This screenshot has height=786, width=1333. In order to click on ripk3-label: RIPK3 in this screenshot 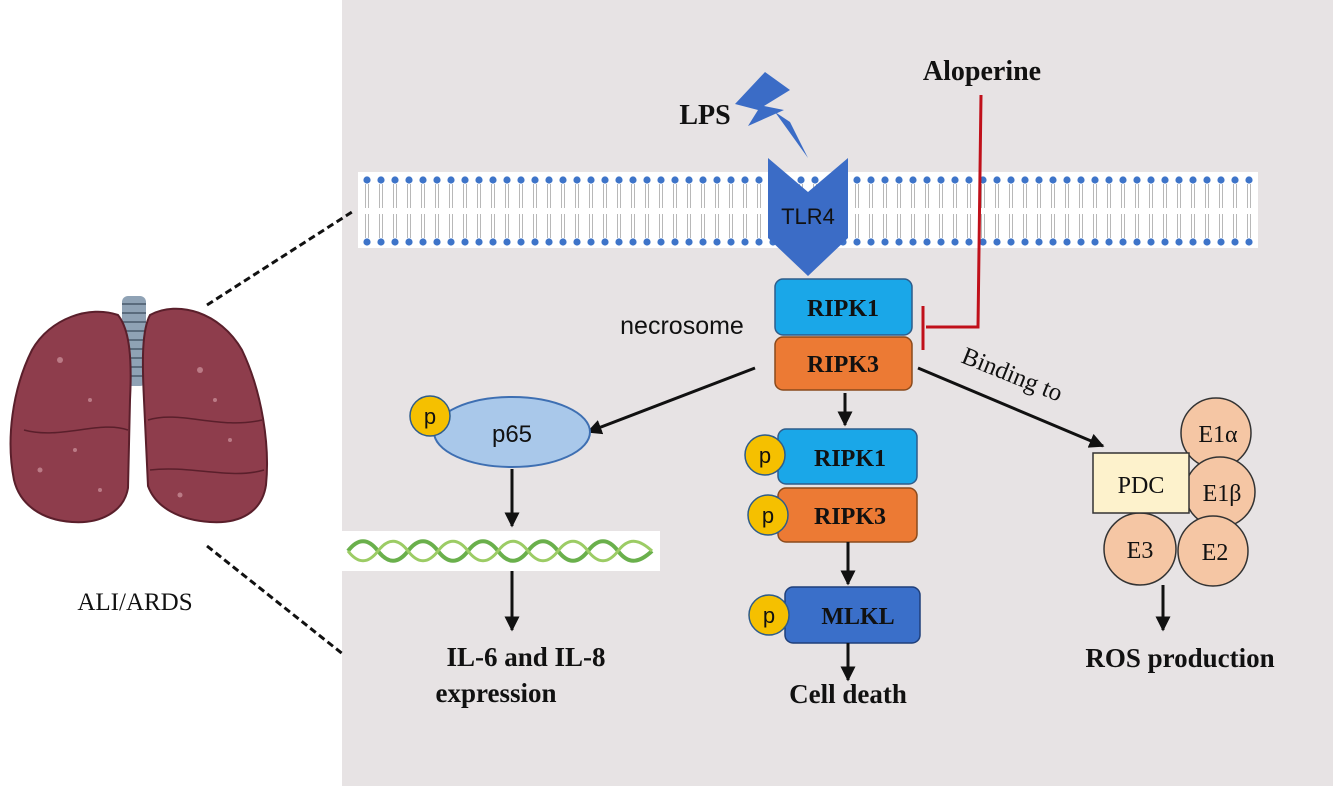, I will do `click(843, 365)`.